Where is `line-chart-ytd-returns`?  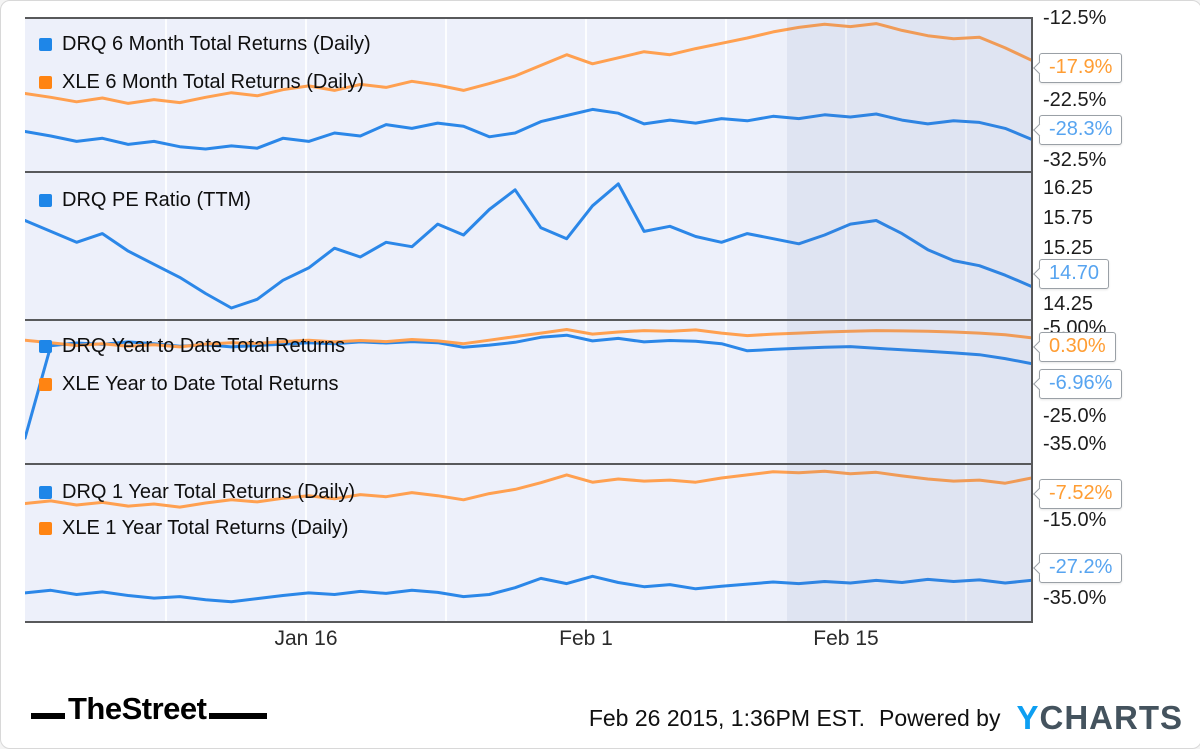 line-chart-ytd-returns is located at coordinates (528, 384).